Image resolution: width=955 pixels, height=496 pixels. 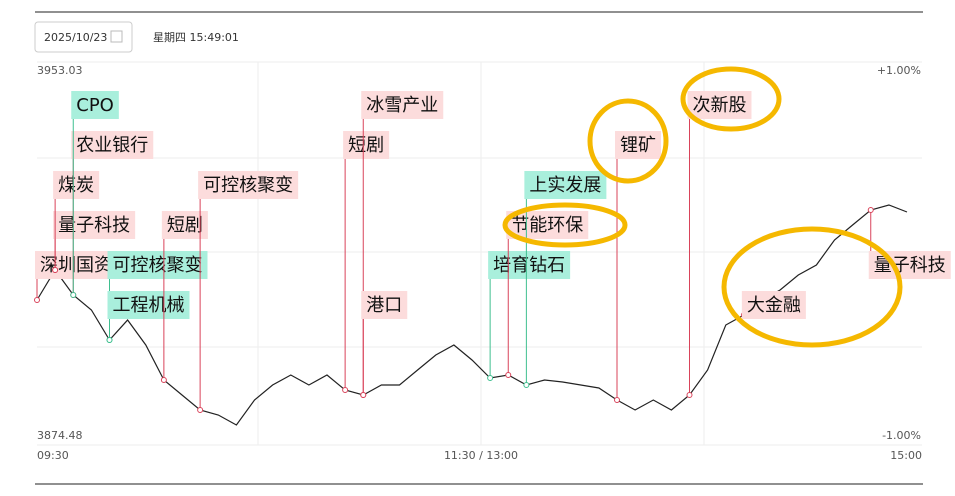 What do you see at coordinates (196, 37) in the screenshot?
I see `clock-text: 星期四 15:49:01` at bounding box center [196, 37].